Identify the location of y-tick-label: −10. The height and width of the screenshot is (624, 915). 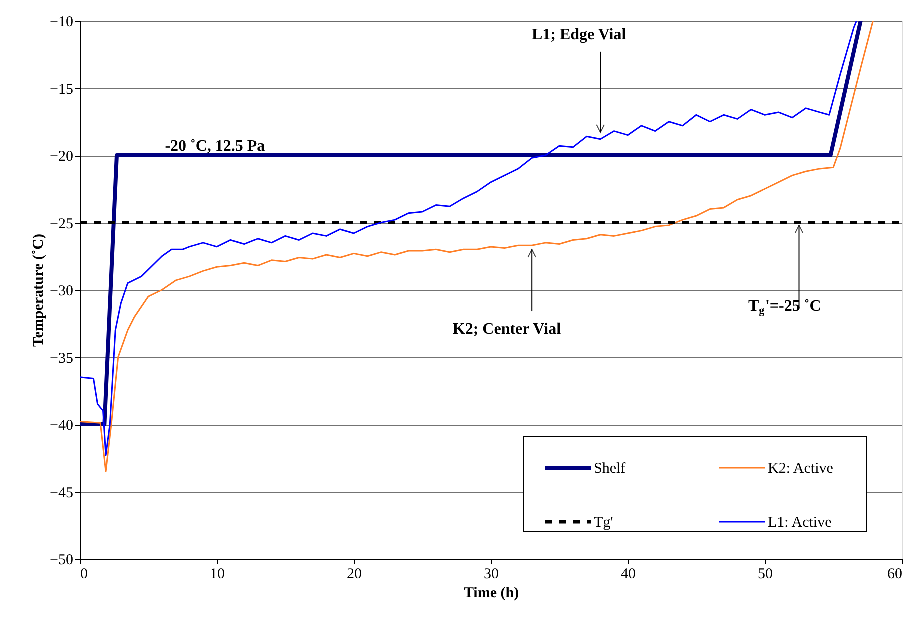
(62, 22).